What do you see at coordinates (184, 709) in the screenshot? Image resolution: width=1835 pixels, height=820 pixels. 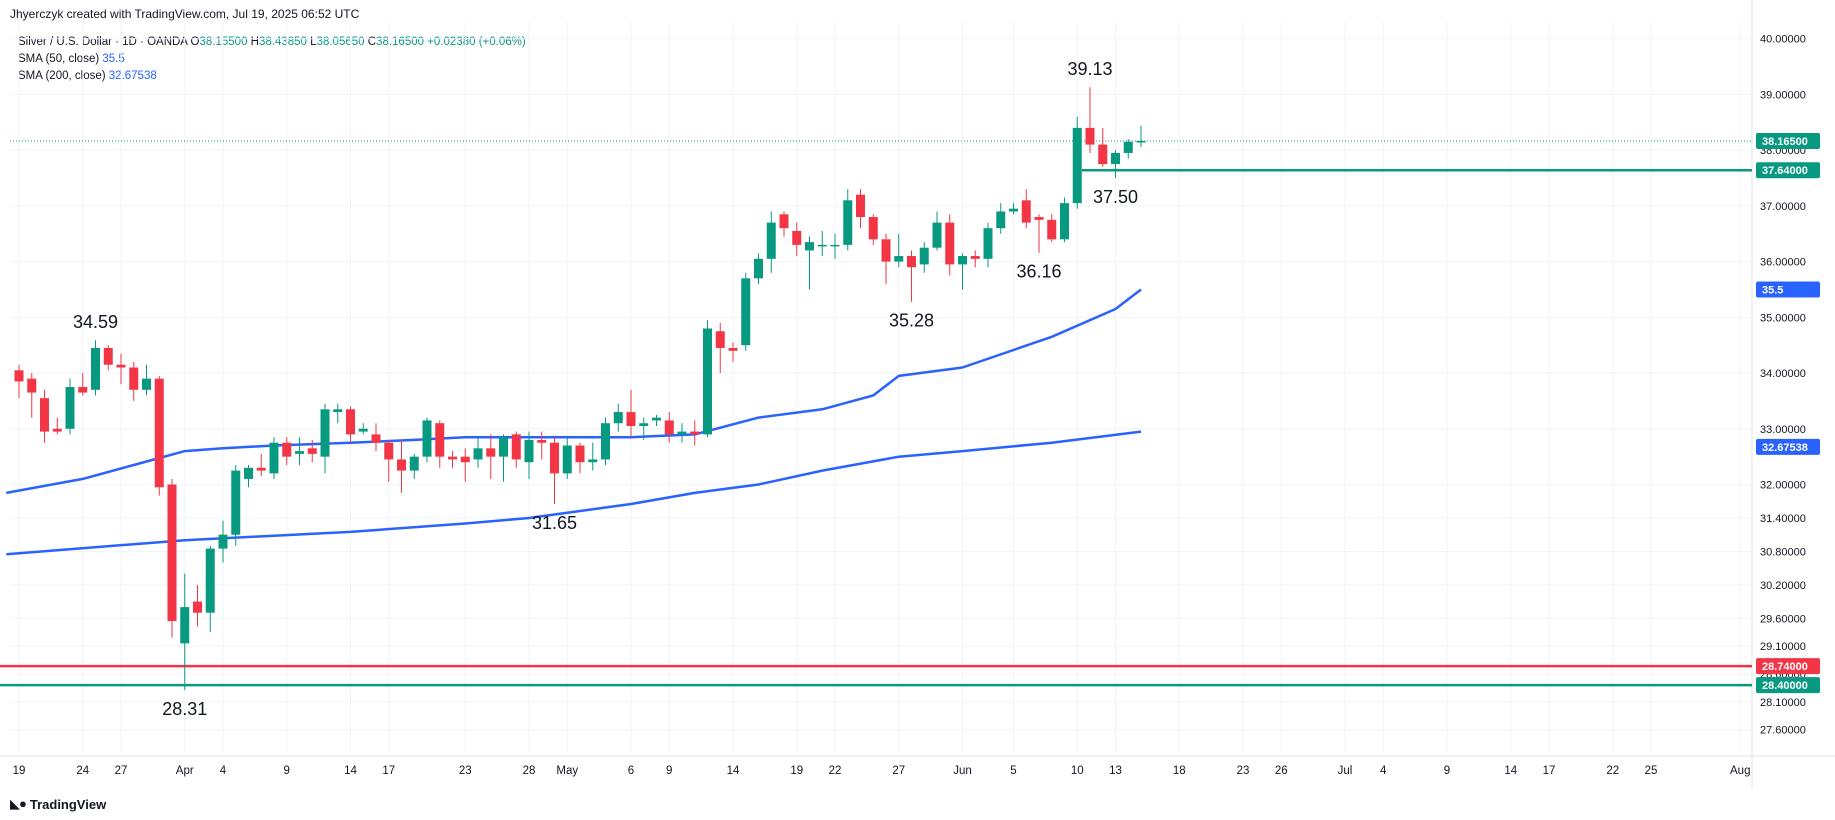 I see `price-annotation: 28.31` at bounding box center [184, 709].